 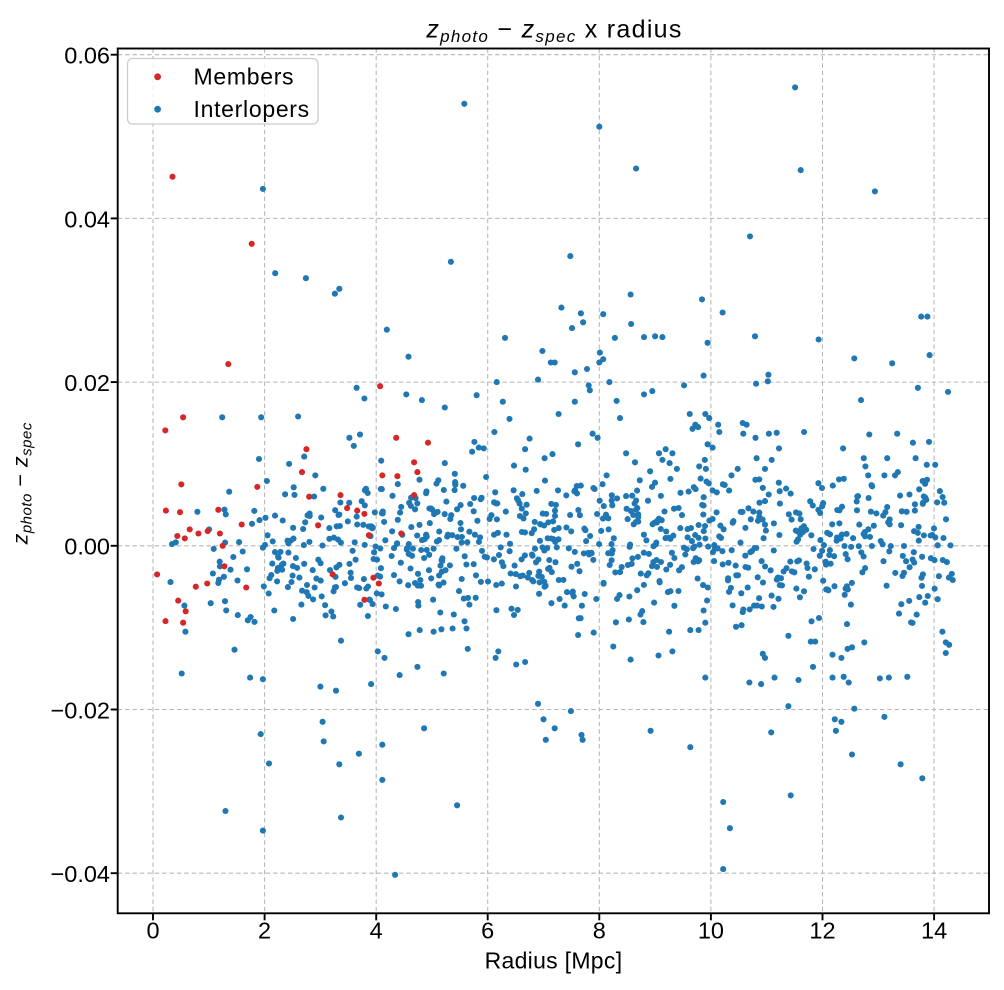 What do you see at coordinates (87, 56) in the screenshot?
I see `svg-text: 0.06` at bounding box center [87, 56].